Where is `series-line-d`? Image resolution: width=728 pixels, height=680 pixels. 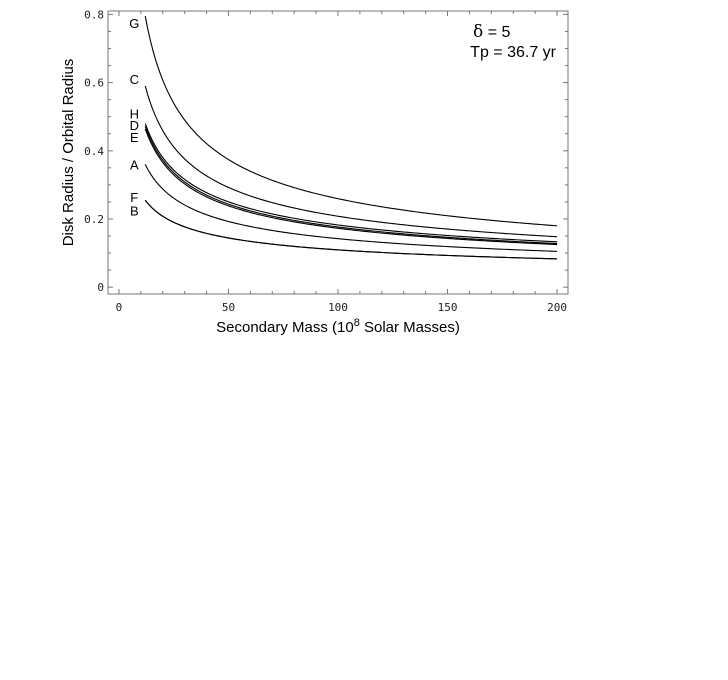 series-line-d is located at coordinates (351, 185).